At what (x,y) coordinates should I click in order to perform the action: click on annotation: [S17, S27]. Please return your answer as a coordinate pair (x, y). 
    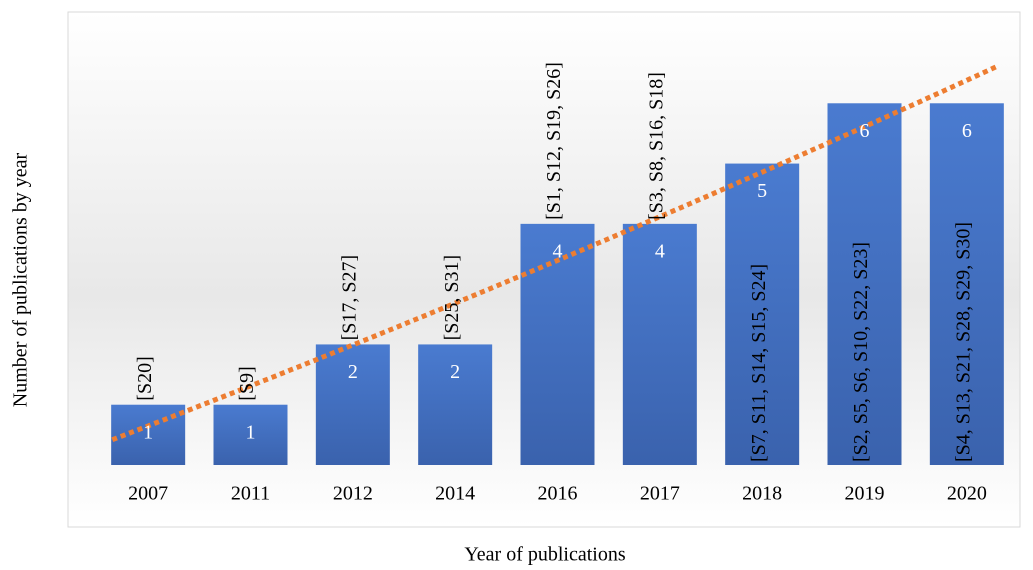
    Looking at the image, I should click on (349, 298).